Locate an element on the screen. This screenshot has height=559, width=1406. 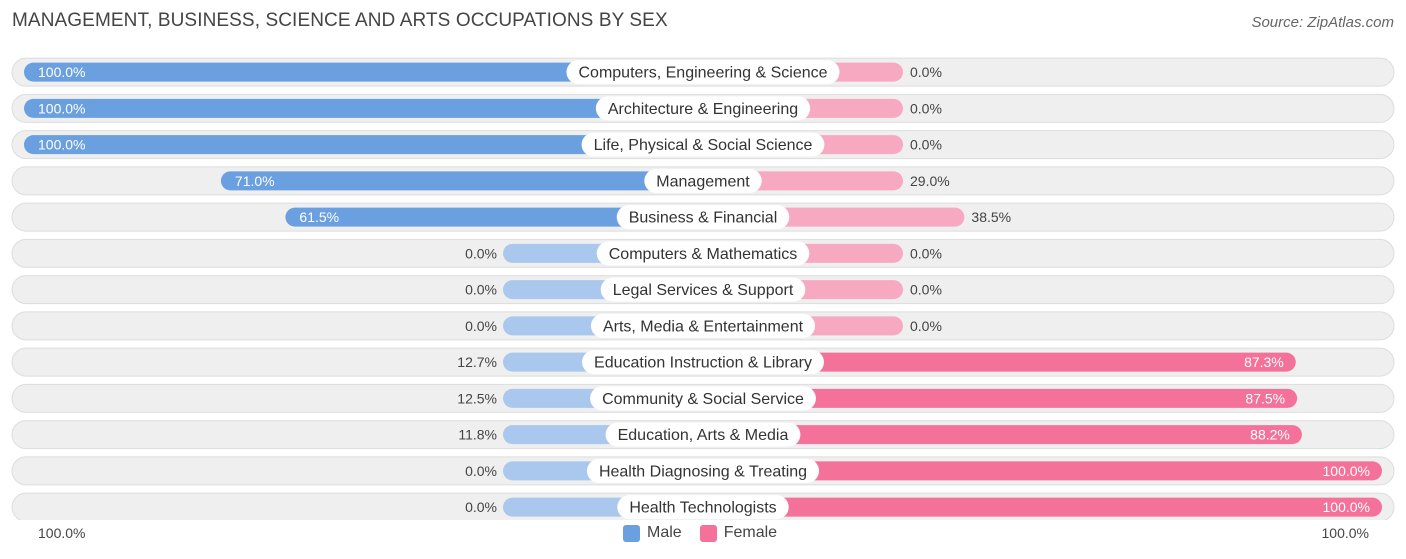
category-label: Health Diagnosing & Treating is located at coordinates (703, 471).